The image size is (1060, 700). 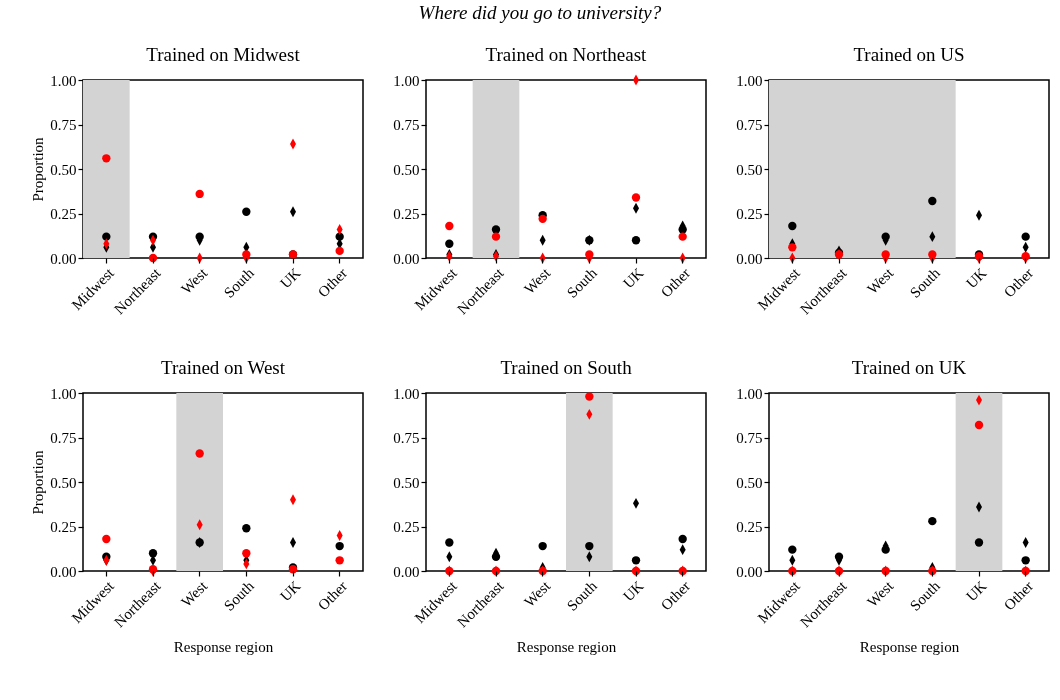 I want to click on chart-title: Trained on UK, so click(x=909, y=367).